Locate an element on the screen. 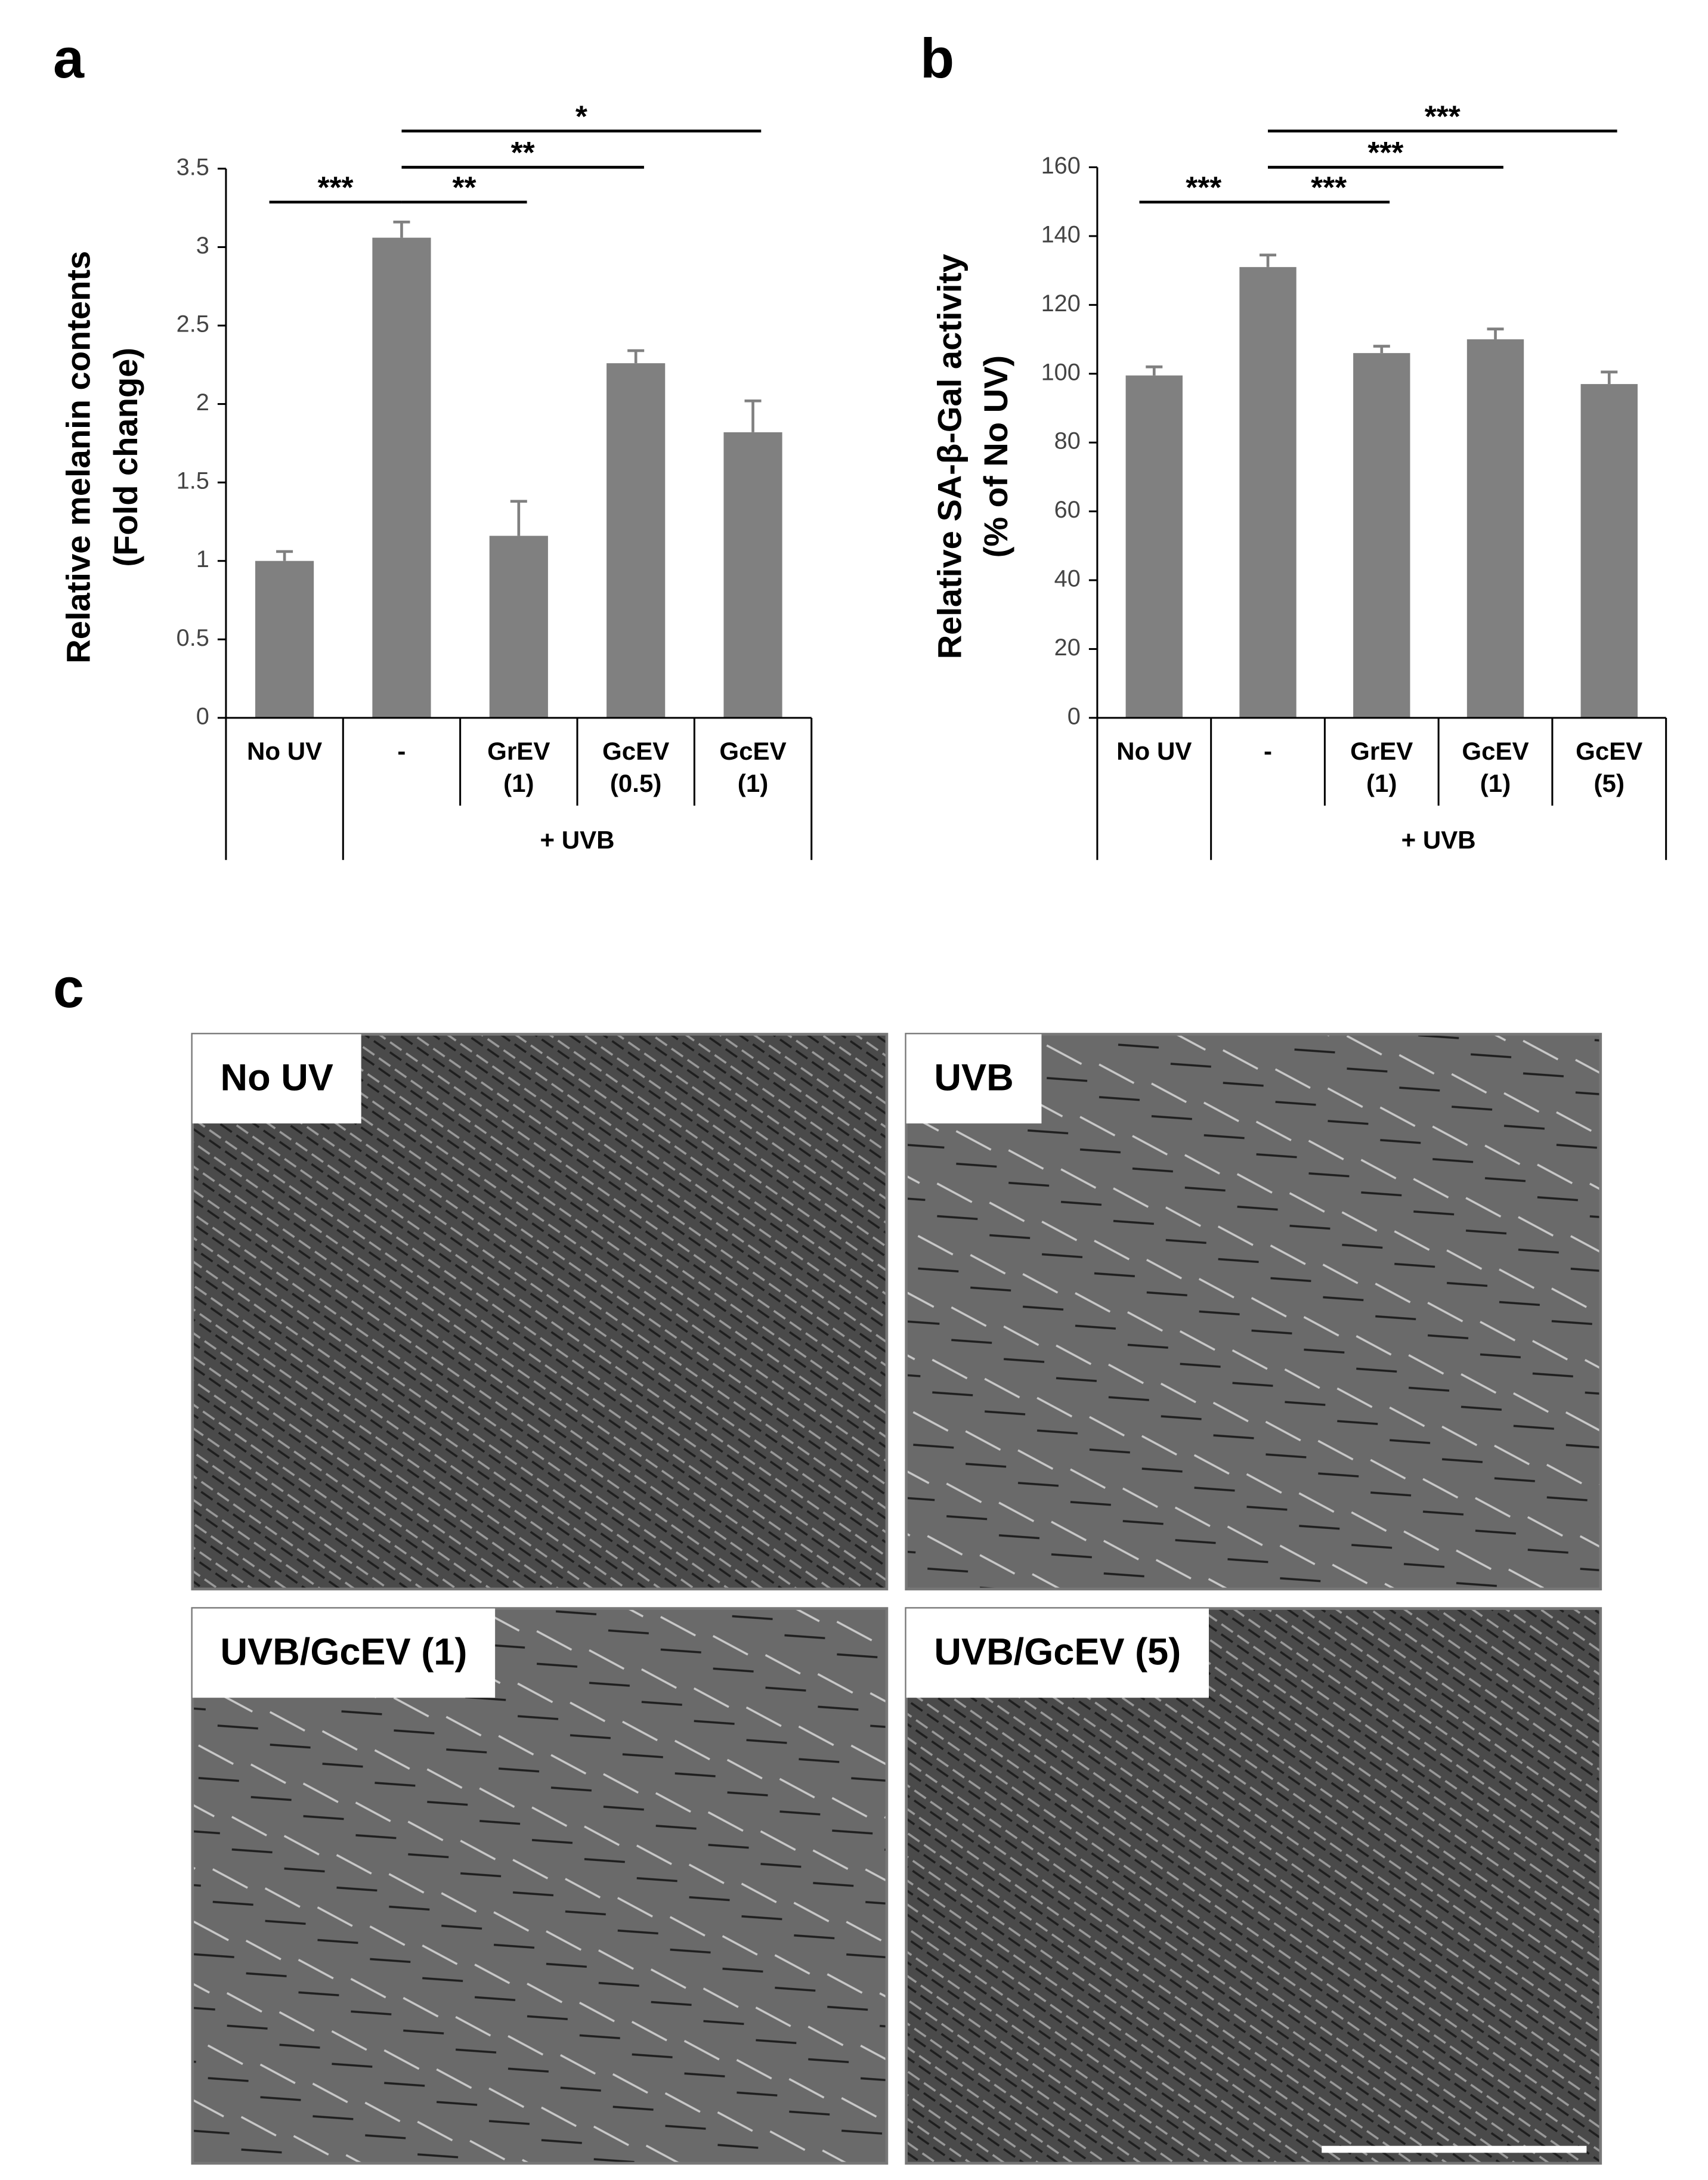  y-tick-label: 3 is located at coordinates (202, 246).